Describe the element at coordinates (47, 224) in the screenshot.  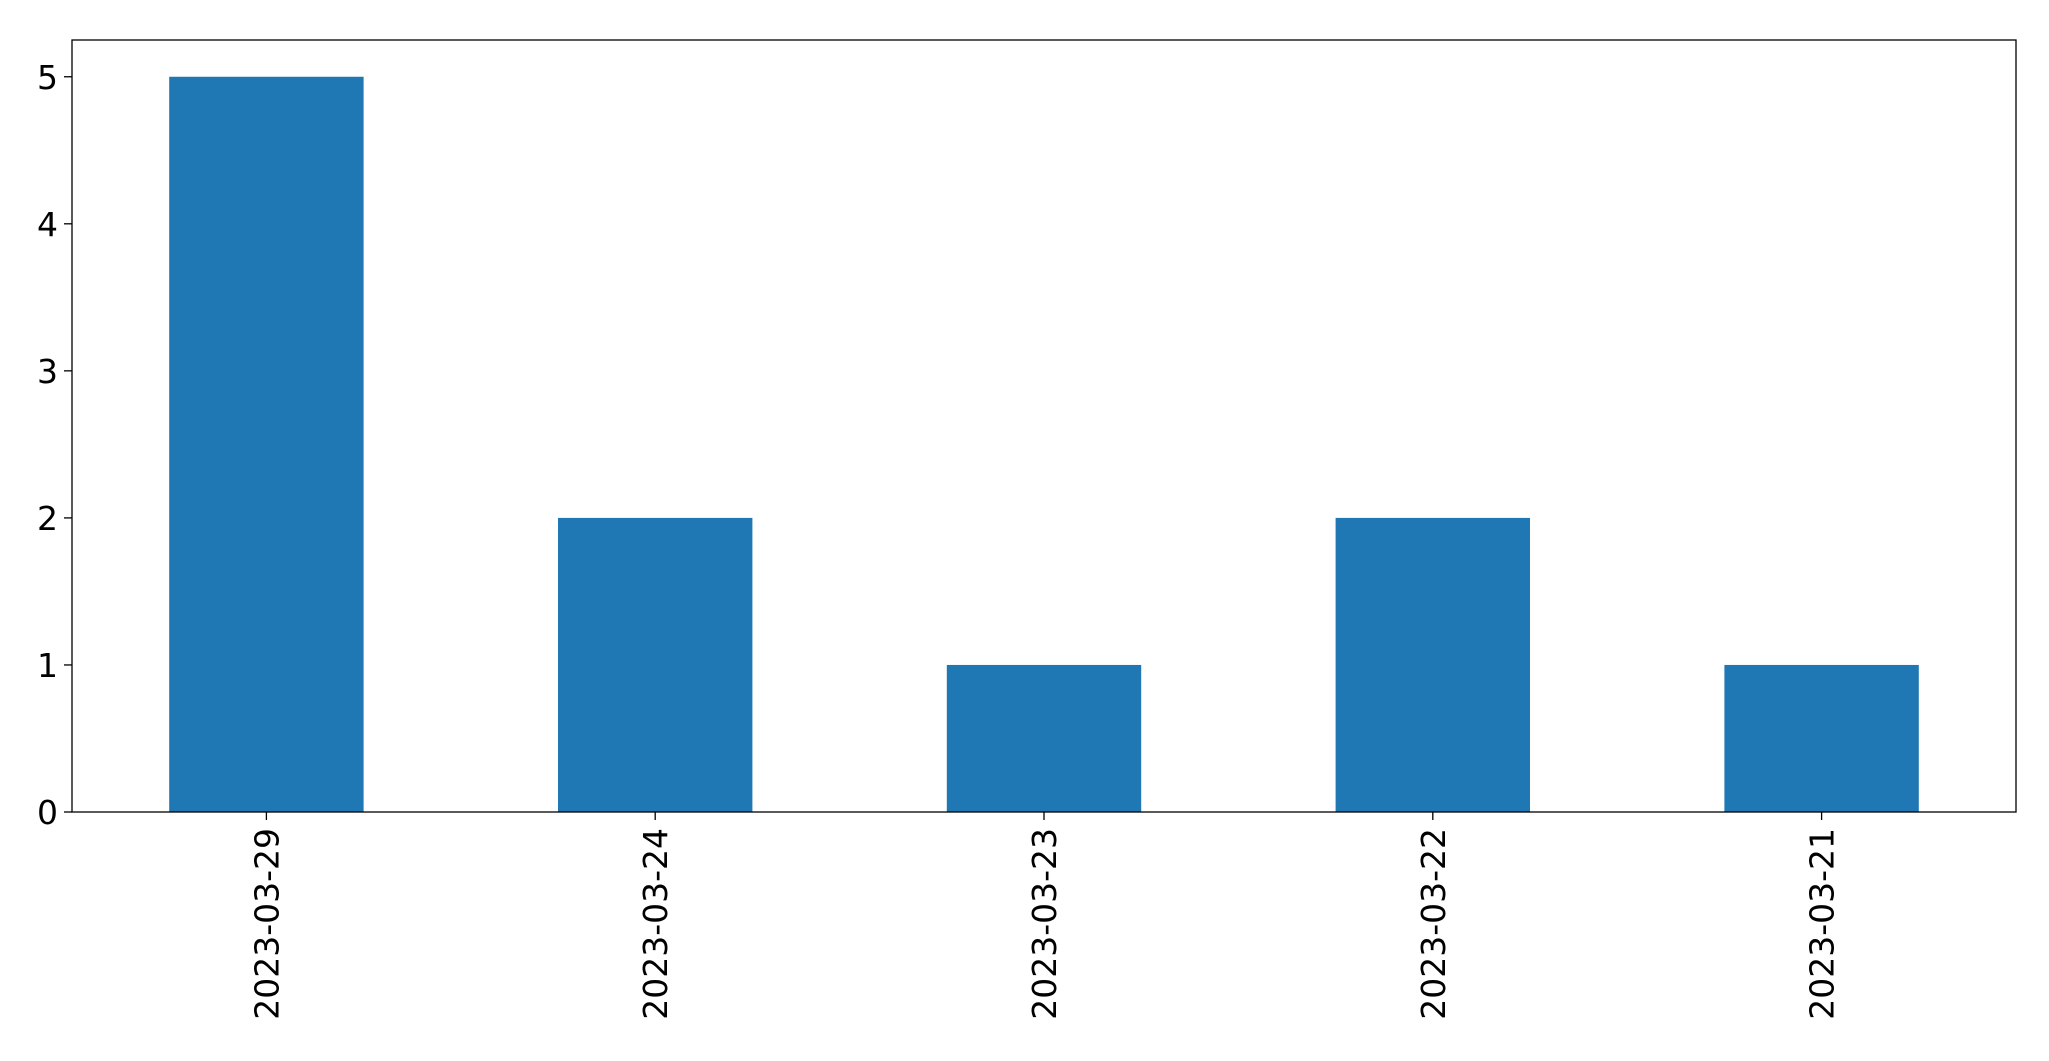
I see `y-tick-label: 4` at that location.